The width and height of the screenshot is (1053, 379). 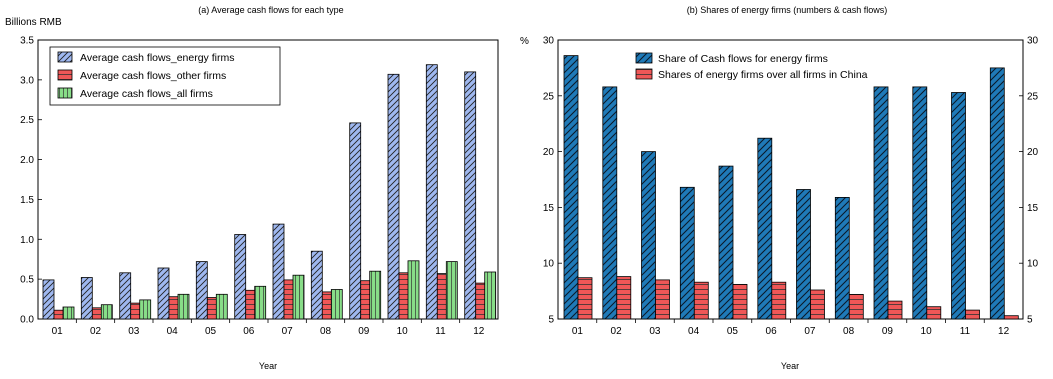 What do you see at coordinates (743, 59) in the screenshot?
I see `legend-label-share-cash-flows: Share of Cash flows for energy firms` at bounding box center [743, 59].